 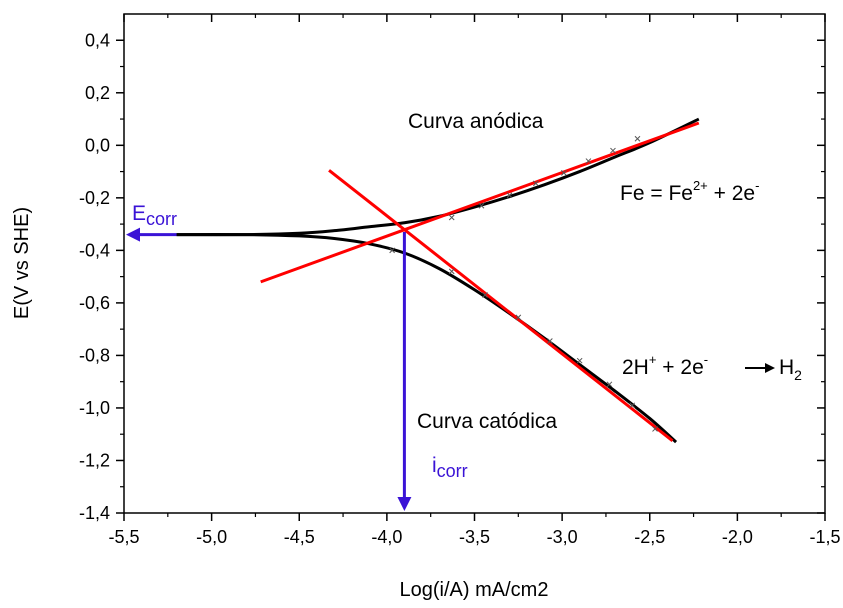 I want to click on icorr-label: icorr, so click(x=450, y=467).